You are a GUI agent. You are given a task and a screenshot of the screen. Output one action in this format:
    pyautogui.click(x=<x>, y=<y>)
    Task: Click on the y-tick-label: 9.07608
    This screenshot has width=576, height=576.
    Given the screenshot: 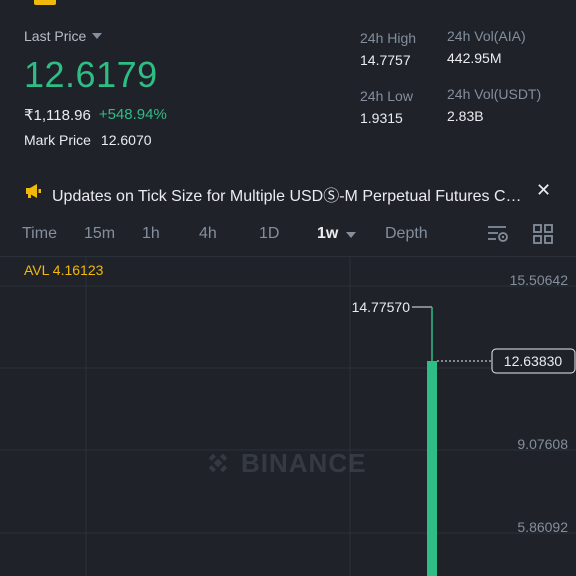 What is the action you would take?
    pyautogui.click(x=542, y=444)
    